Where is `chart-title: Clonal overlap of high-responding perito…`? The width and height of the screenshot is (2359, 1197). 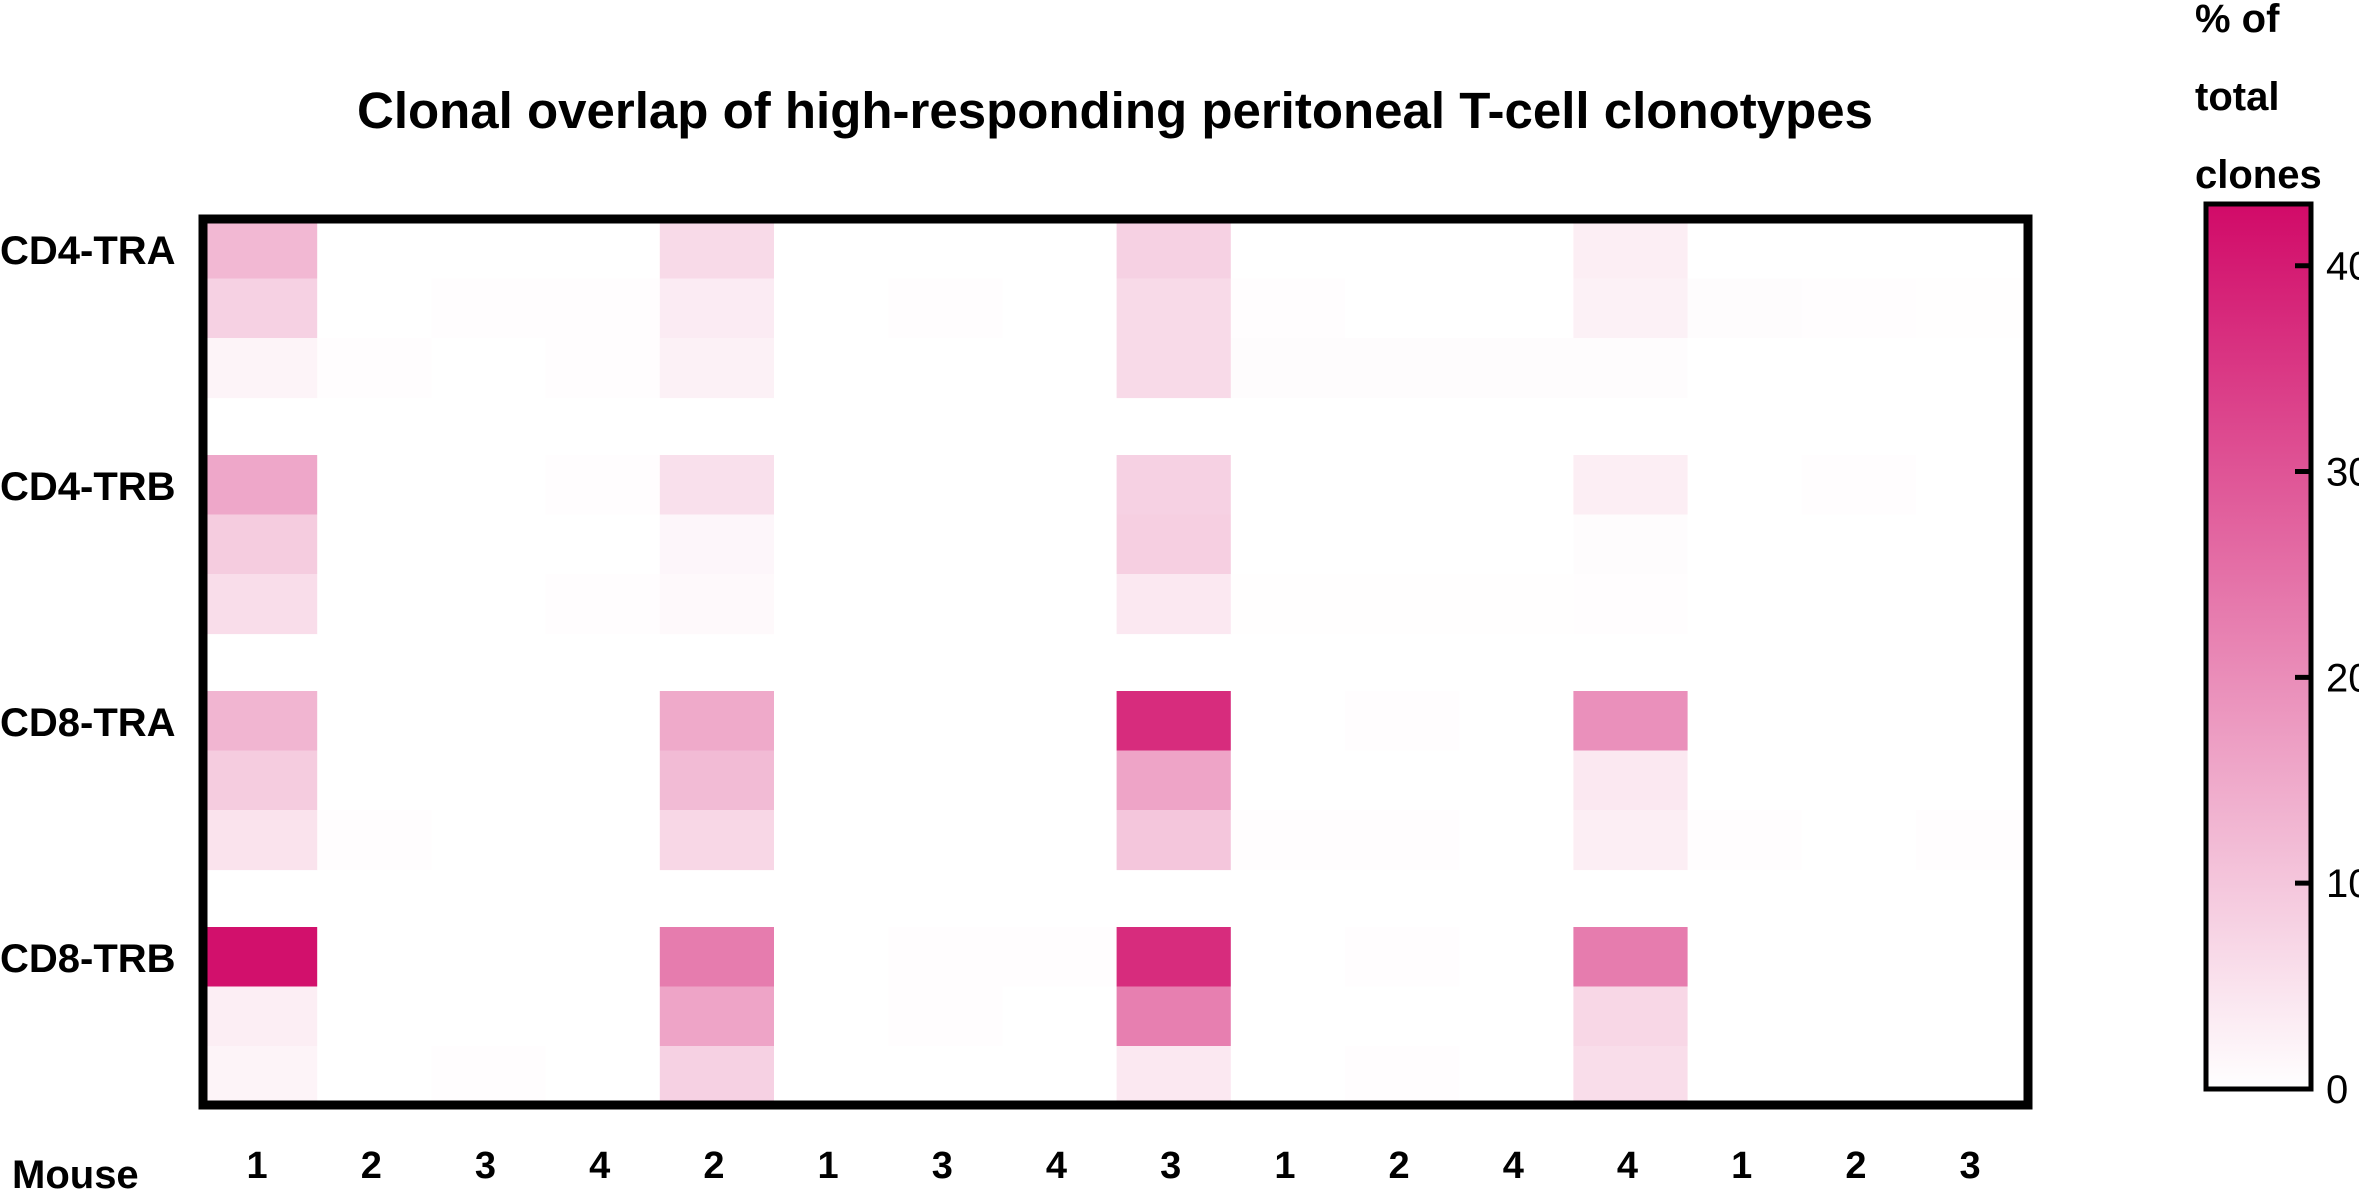 chart-title: Clonal overlap of high-responding perito… is located at coordinates (1115, 110).